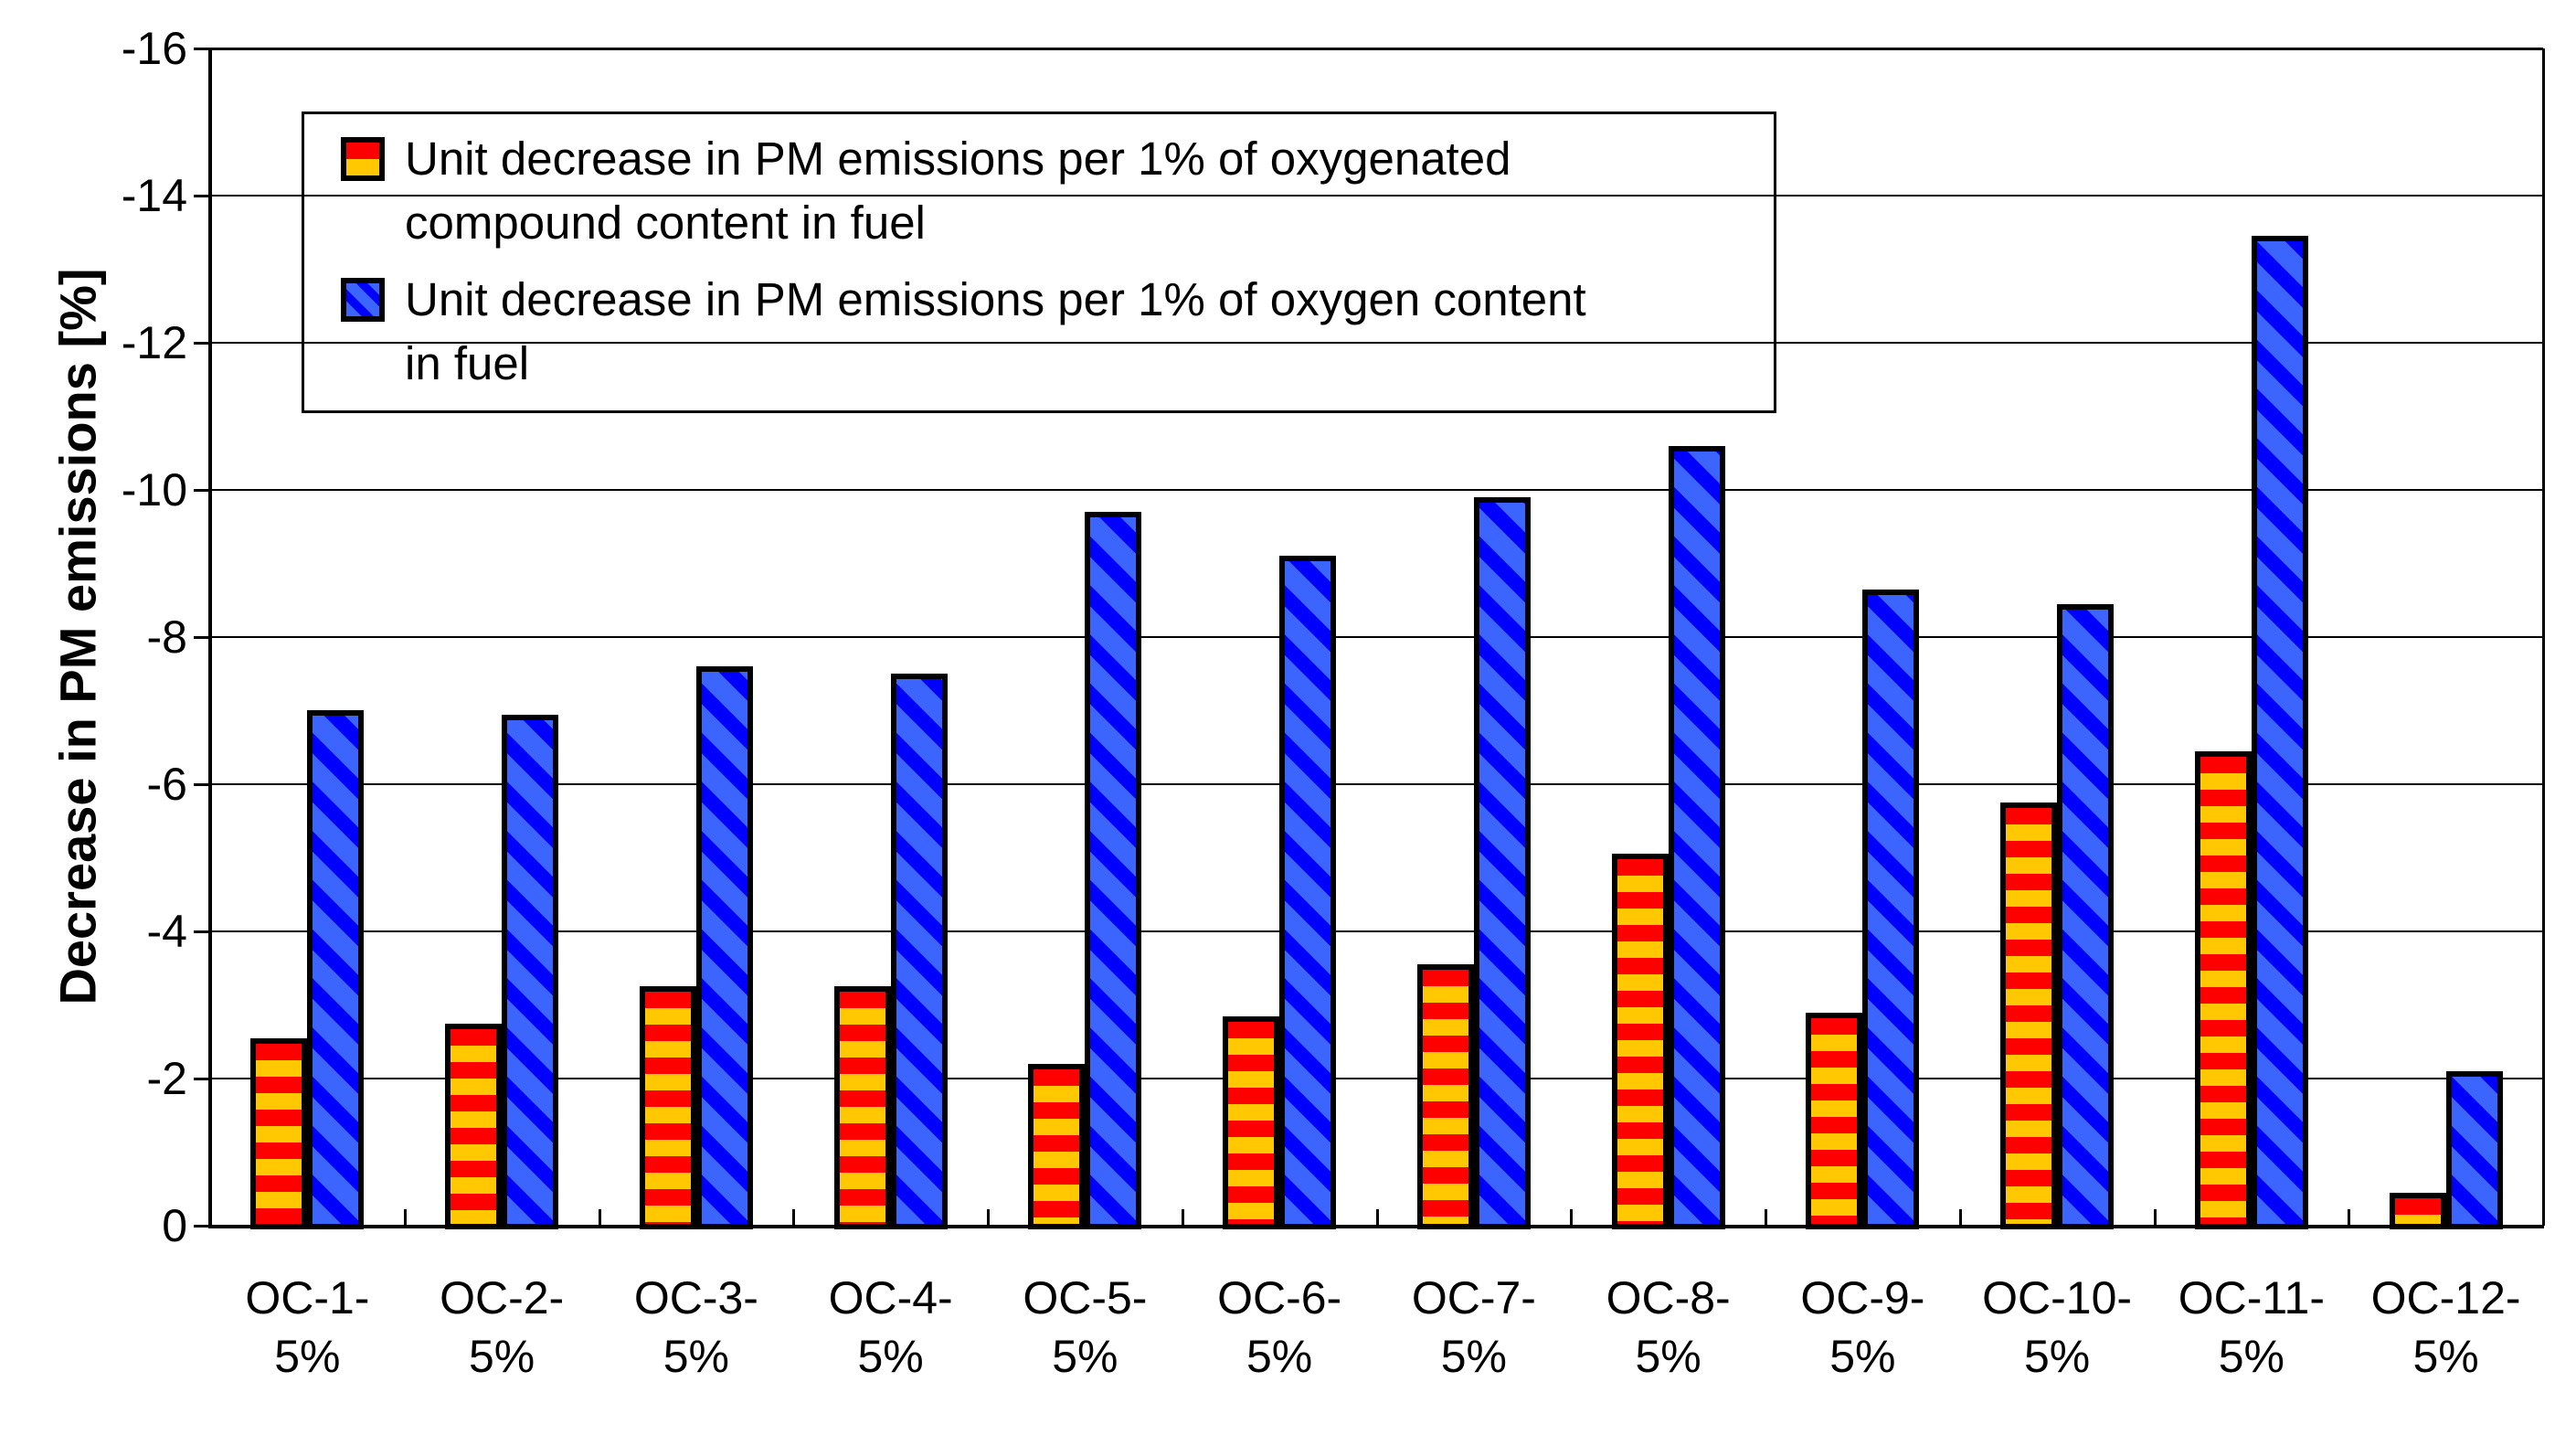  I want to click on x-label-line: OC-6-, so click(1279, 1297).